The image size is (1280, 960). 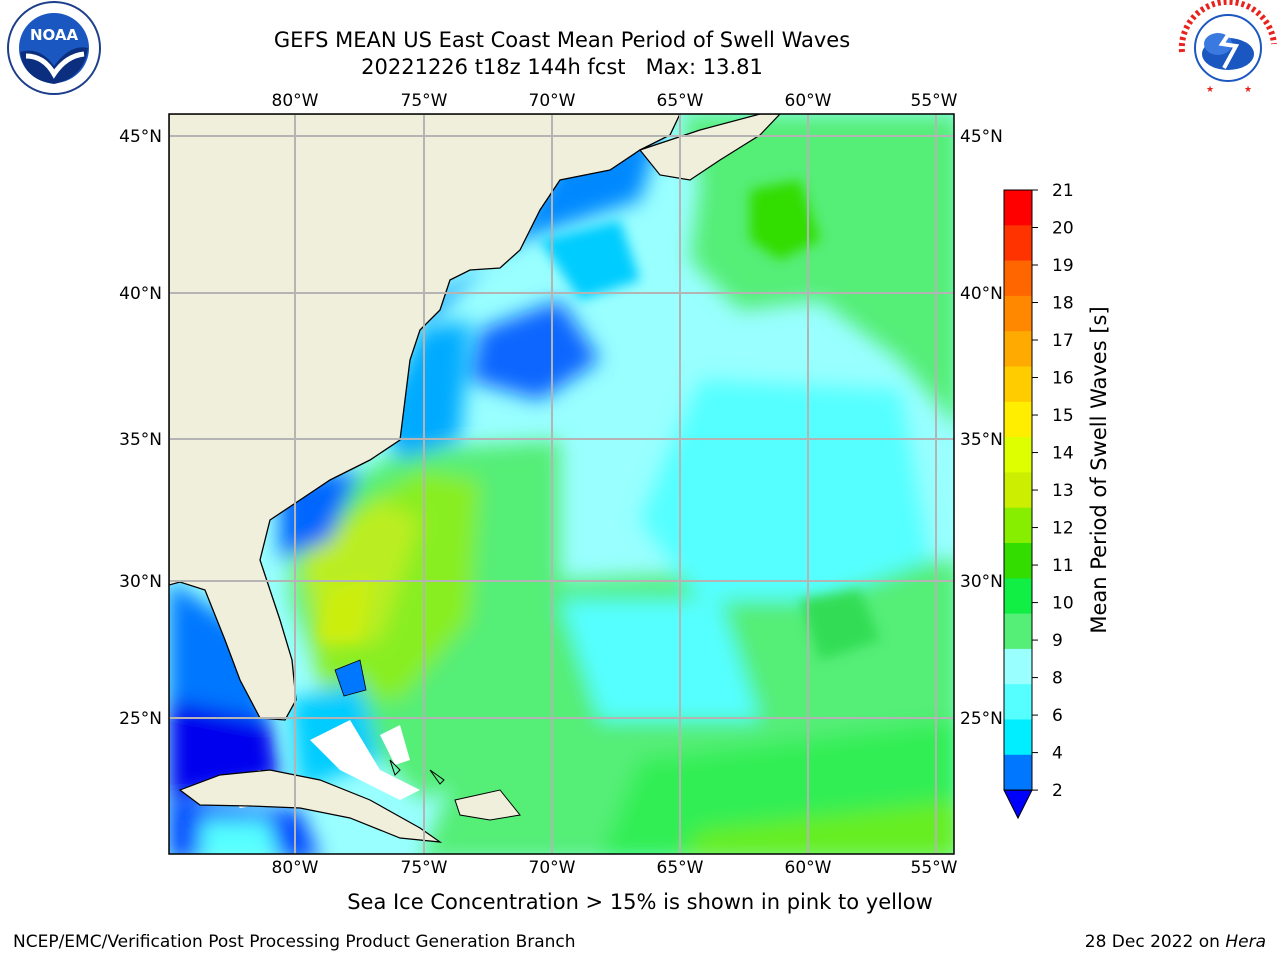 What do you see at coordinates (1057, 791) in the screenshot?
I see `colorbar-tick-label: 2` at bounding box center [1057, 791].